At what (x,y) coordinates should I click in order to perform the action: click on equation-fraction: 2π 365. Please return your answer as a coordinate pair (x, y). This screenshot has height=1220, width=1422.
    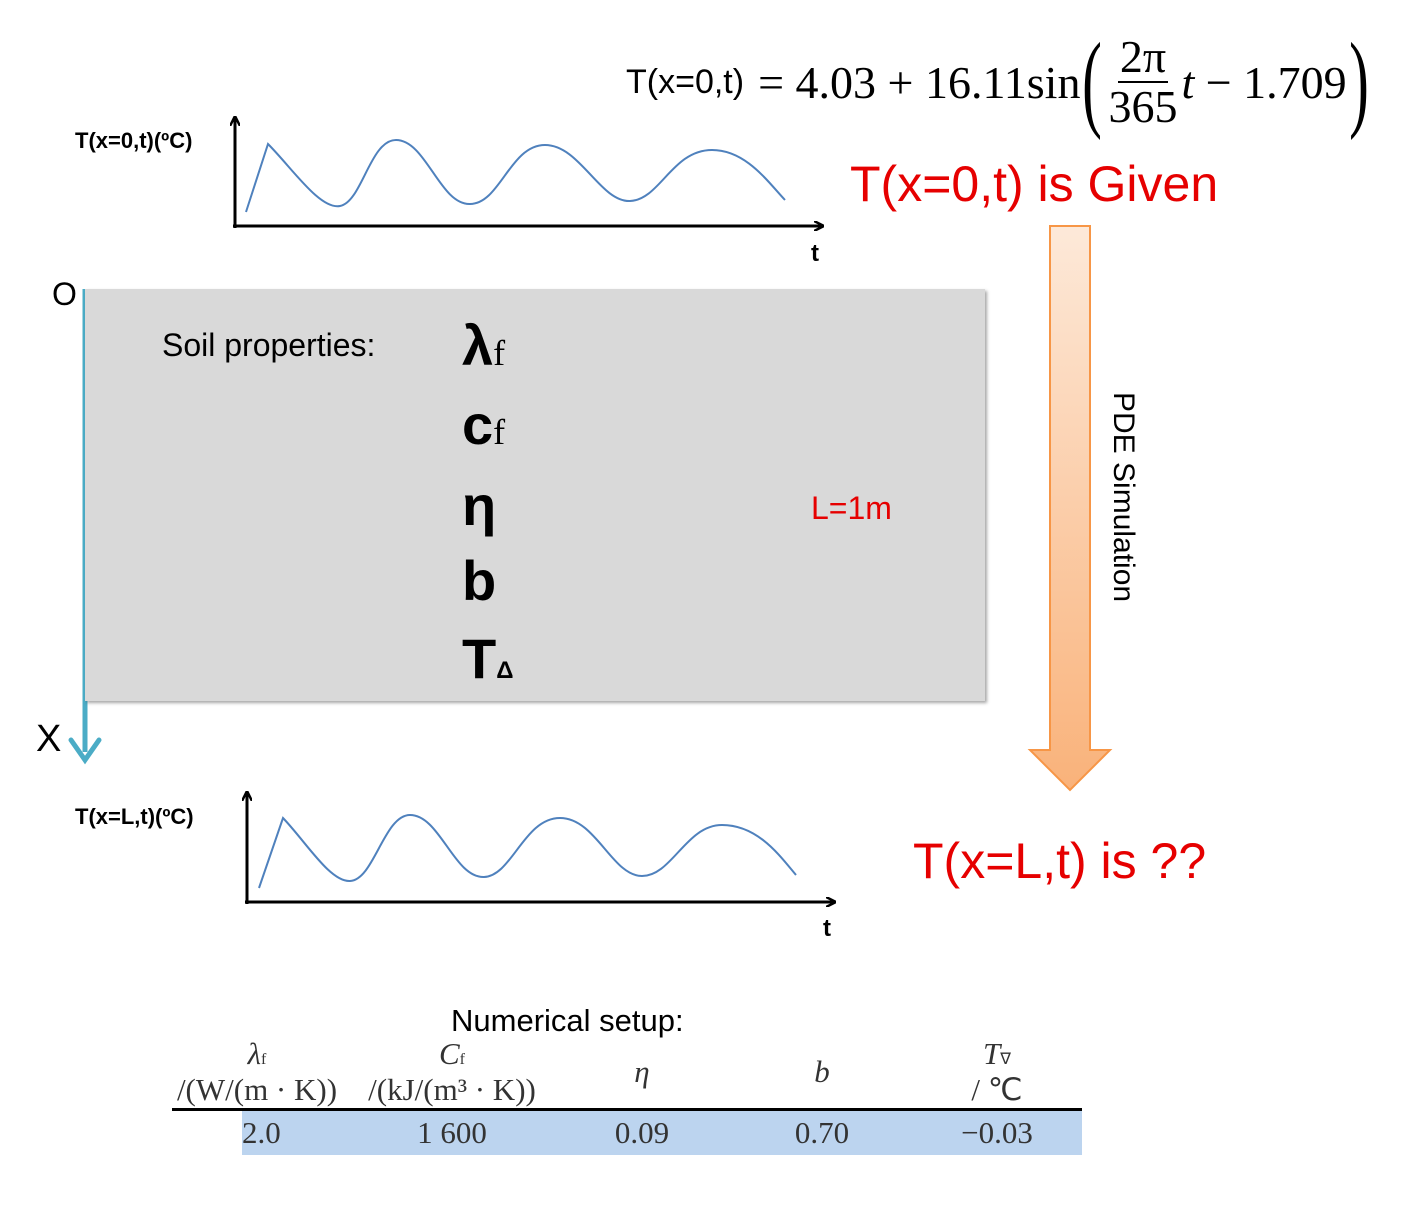
    Looking at the image, I should click on (1143, 81).